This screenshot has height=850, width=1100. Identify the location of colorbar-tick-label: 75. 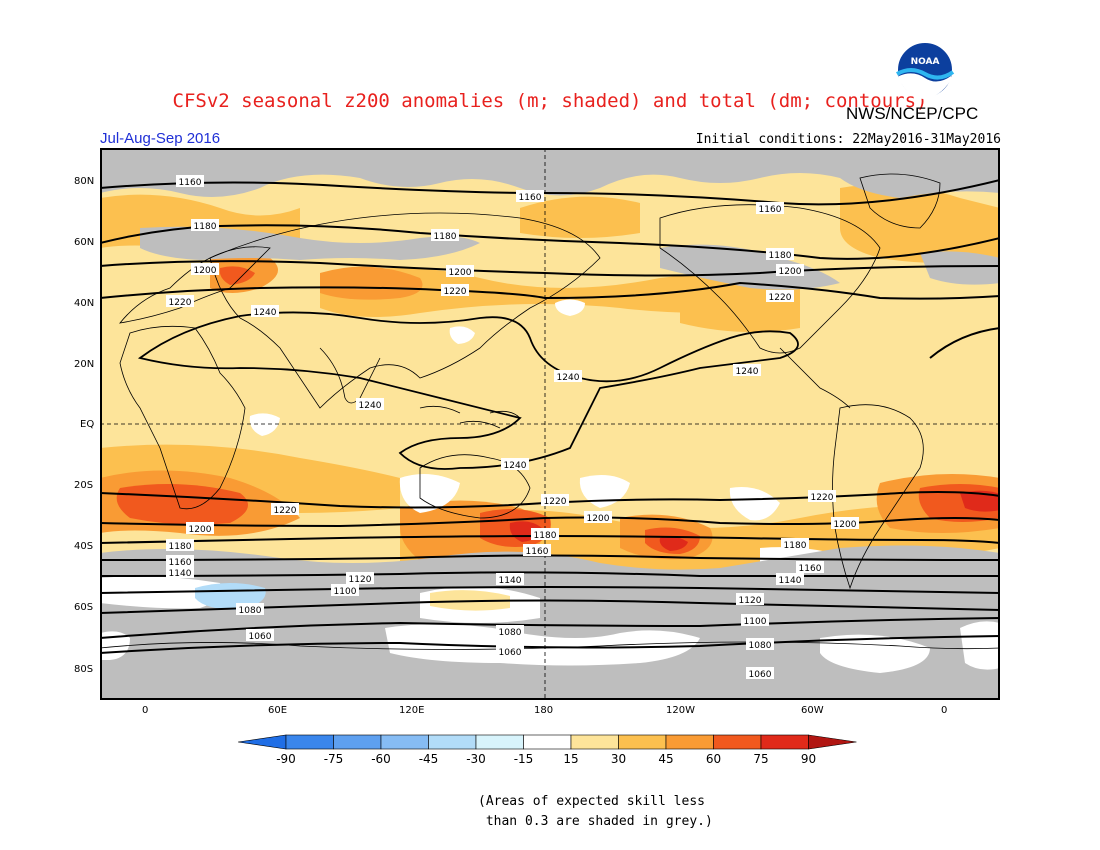
(761, 759).